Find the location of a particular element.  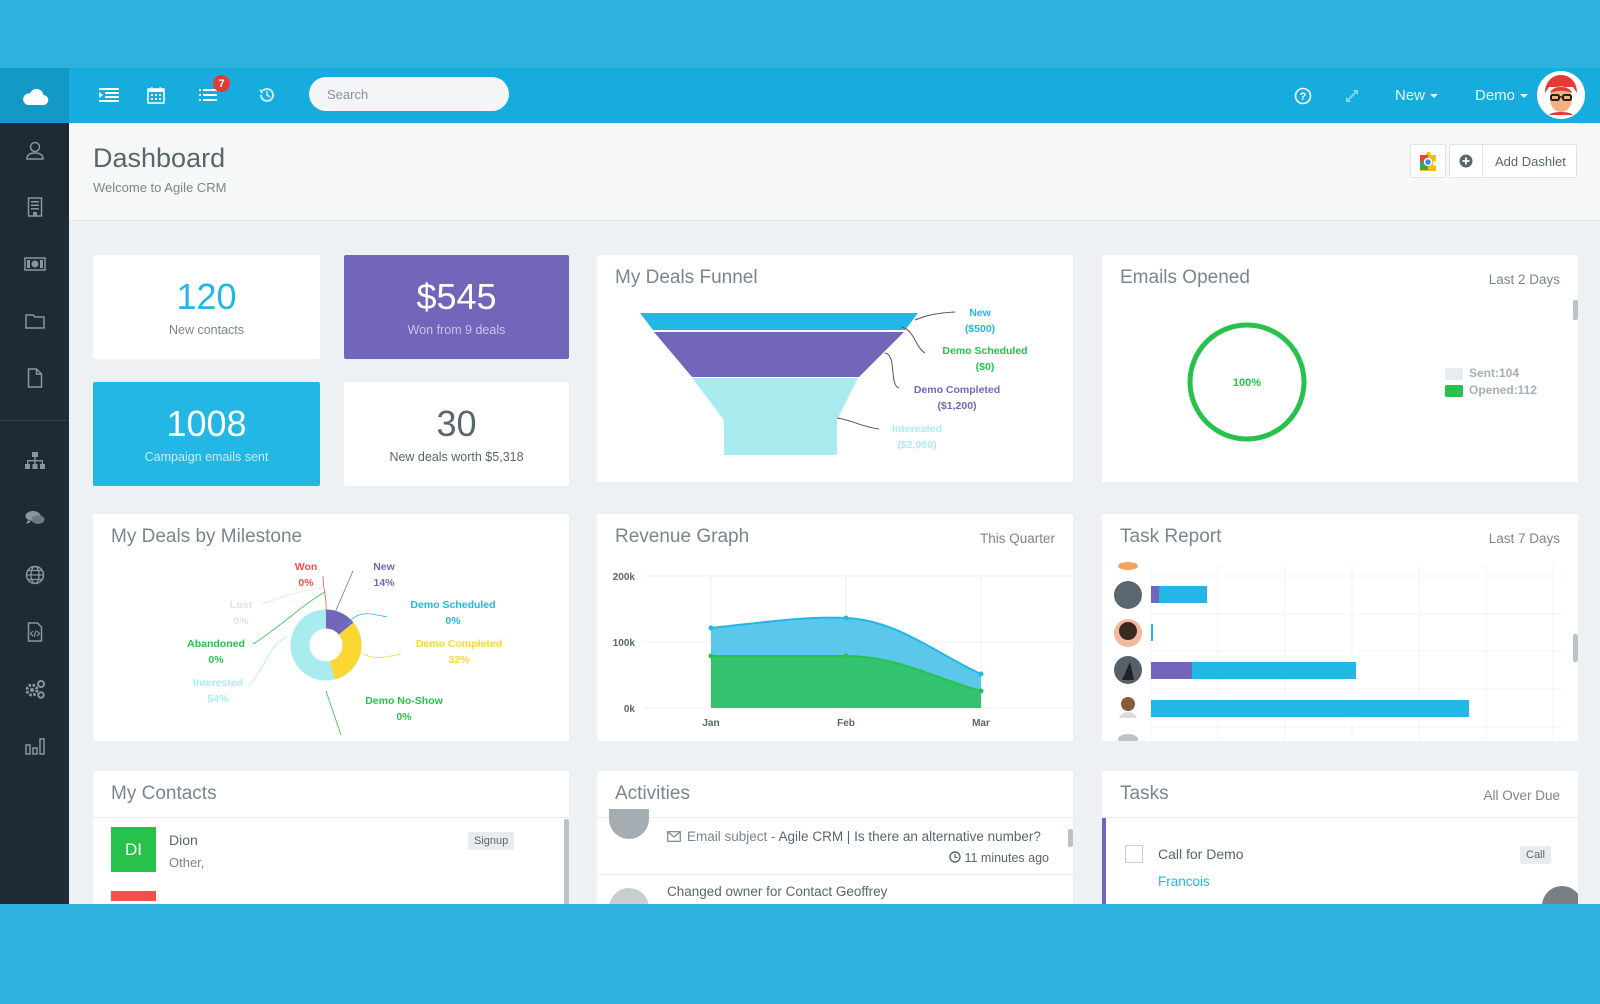

contact-avatar is located at coordinates (133, 896).